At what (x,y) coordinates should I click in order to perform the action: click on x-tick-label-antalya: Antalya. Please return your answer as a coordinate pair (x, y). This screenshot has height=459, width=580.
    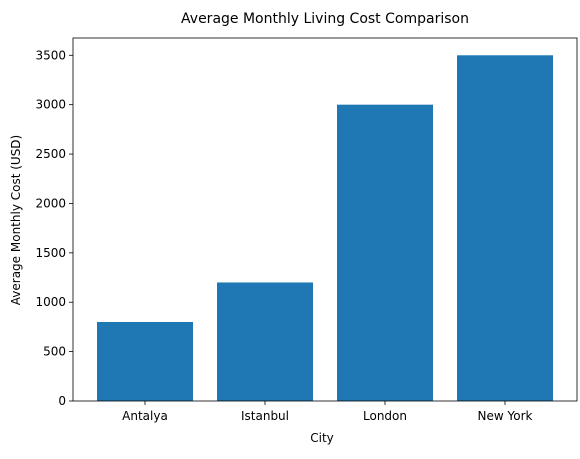
    Looking at the image, I should click on (145, 416).